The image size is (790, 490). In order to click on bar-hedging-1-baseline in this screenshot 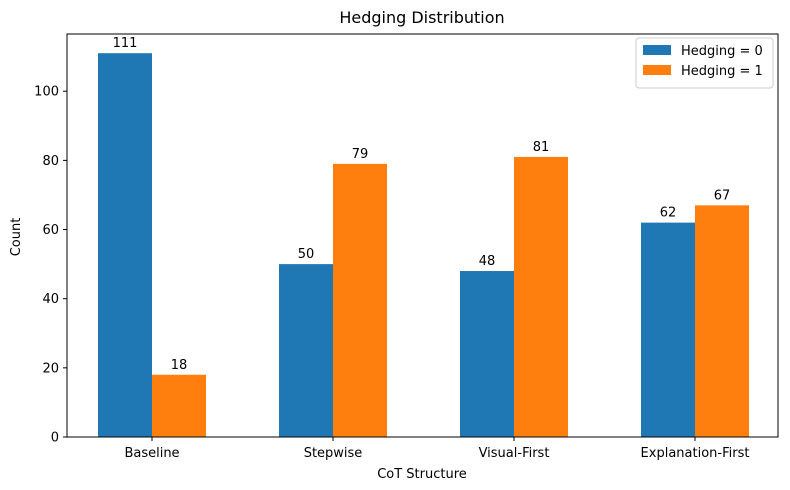, I will do `click(179, 405)`.